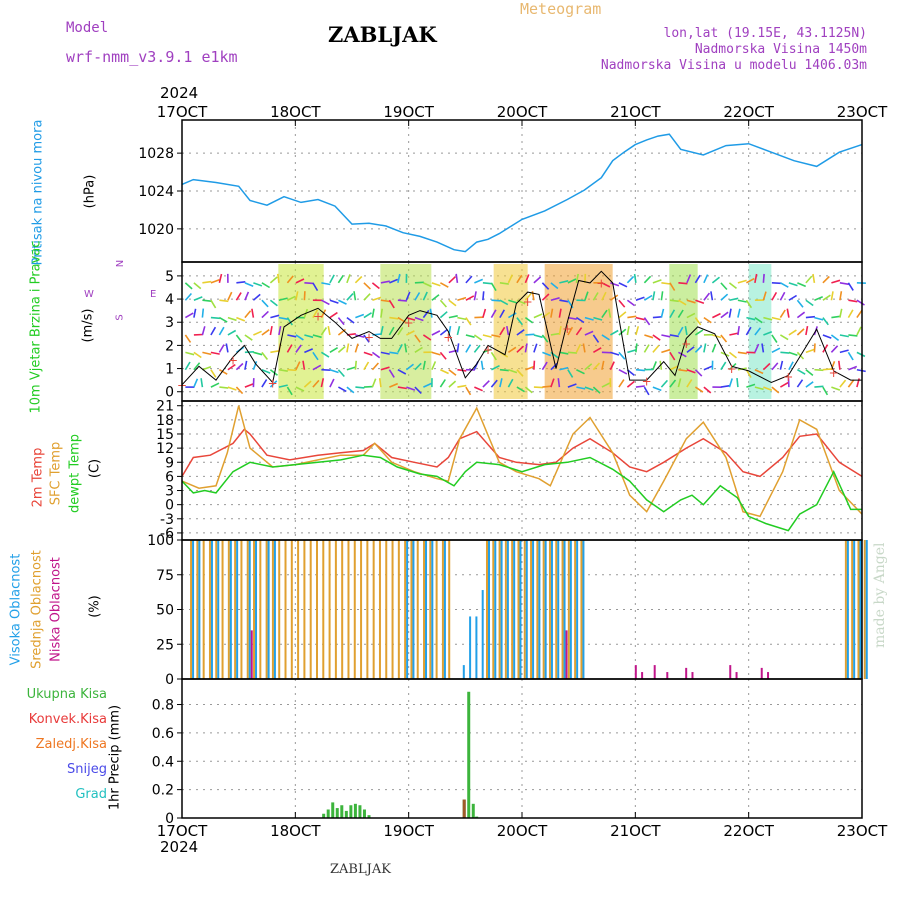 The width and height of the screenshot is (900, 900). What do you see at coordinates (760, 331) in the screenshot?
I see `wind-band` at bounding box center [760, 331].